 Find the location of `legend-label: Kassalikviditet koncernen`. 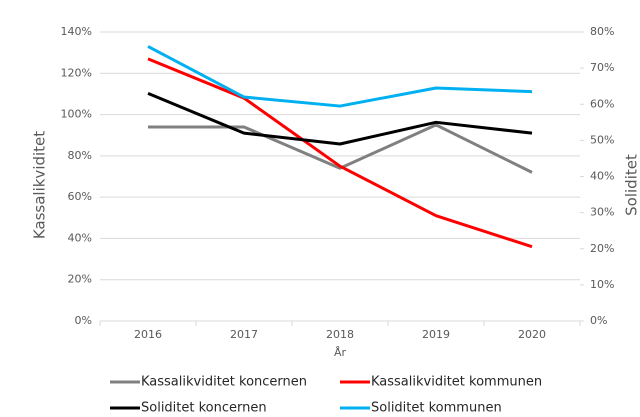

legend-label: Kassalikviditet koncernen is located at coordinates (224, 382).